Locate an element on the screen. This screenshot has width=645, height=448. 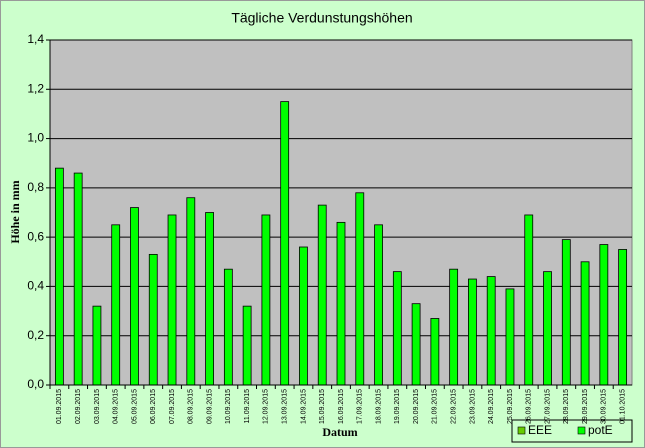
x-tick-label: 17.09.2015 is located at coordinates (360, 406).